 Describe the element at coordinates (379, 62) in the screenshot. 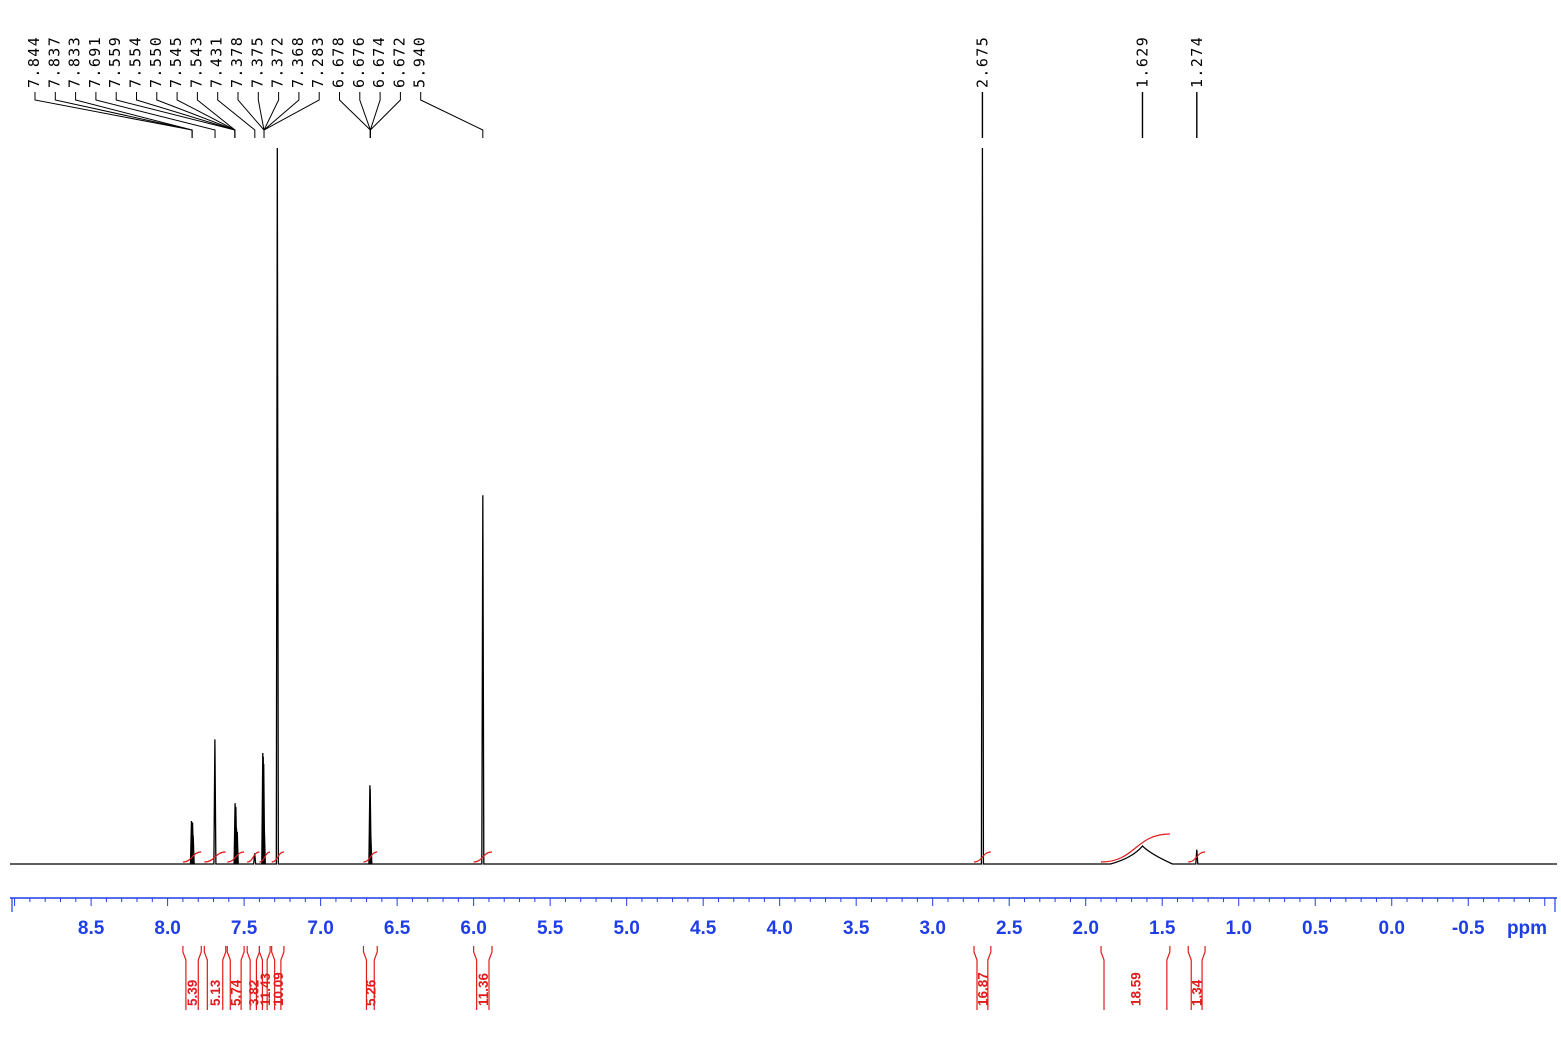

I see `peak-label: 6.674` at that location.